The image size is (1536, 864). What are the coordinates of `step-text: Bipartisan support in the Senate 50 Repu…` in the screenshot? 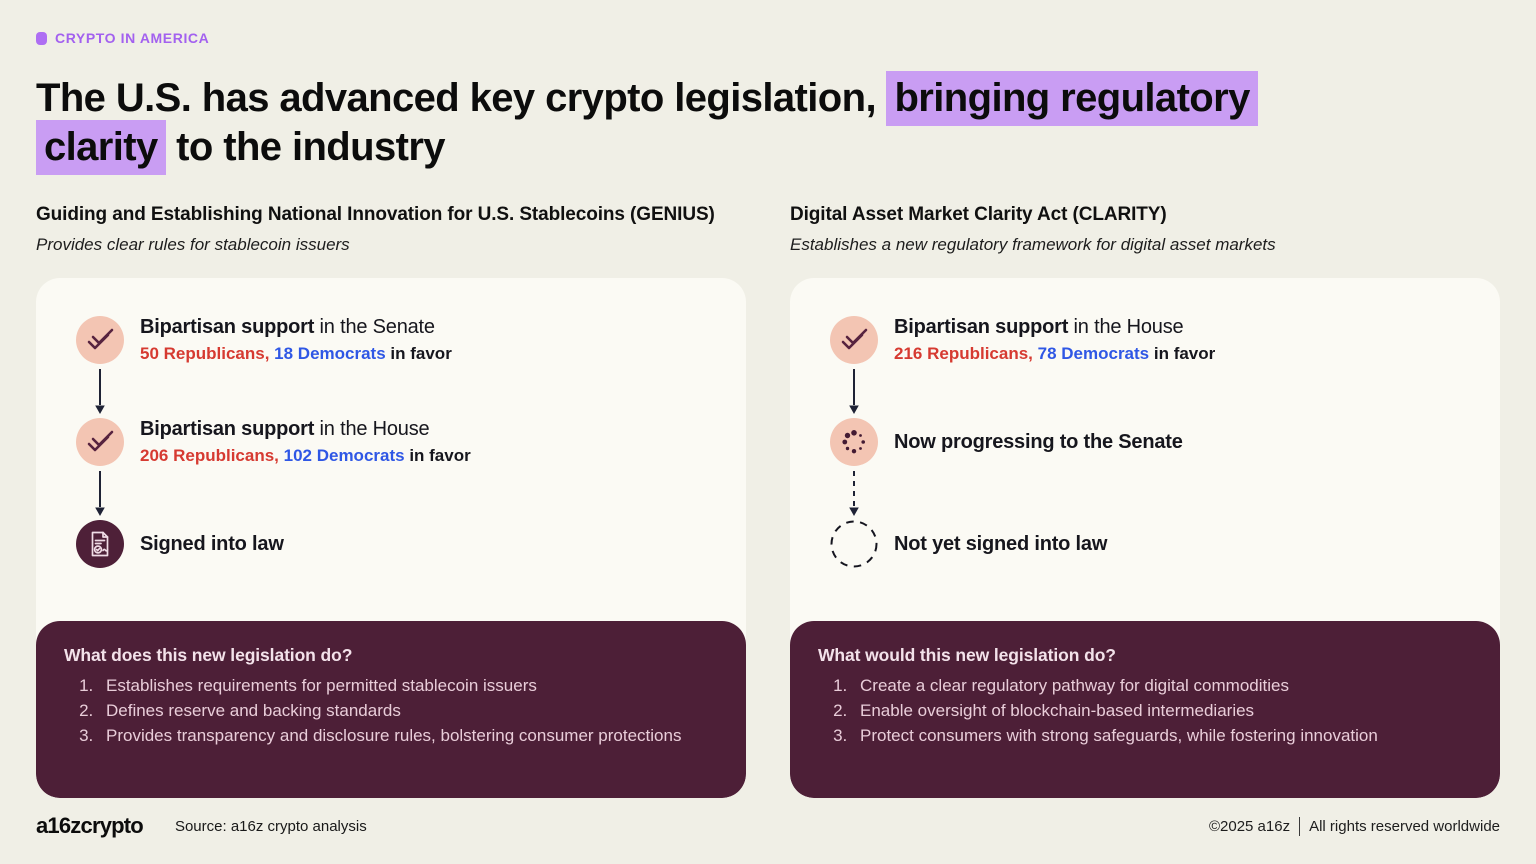 It's located at (296, 340).